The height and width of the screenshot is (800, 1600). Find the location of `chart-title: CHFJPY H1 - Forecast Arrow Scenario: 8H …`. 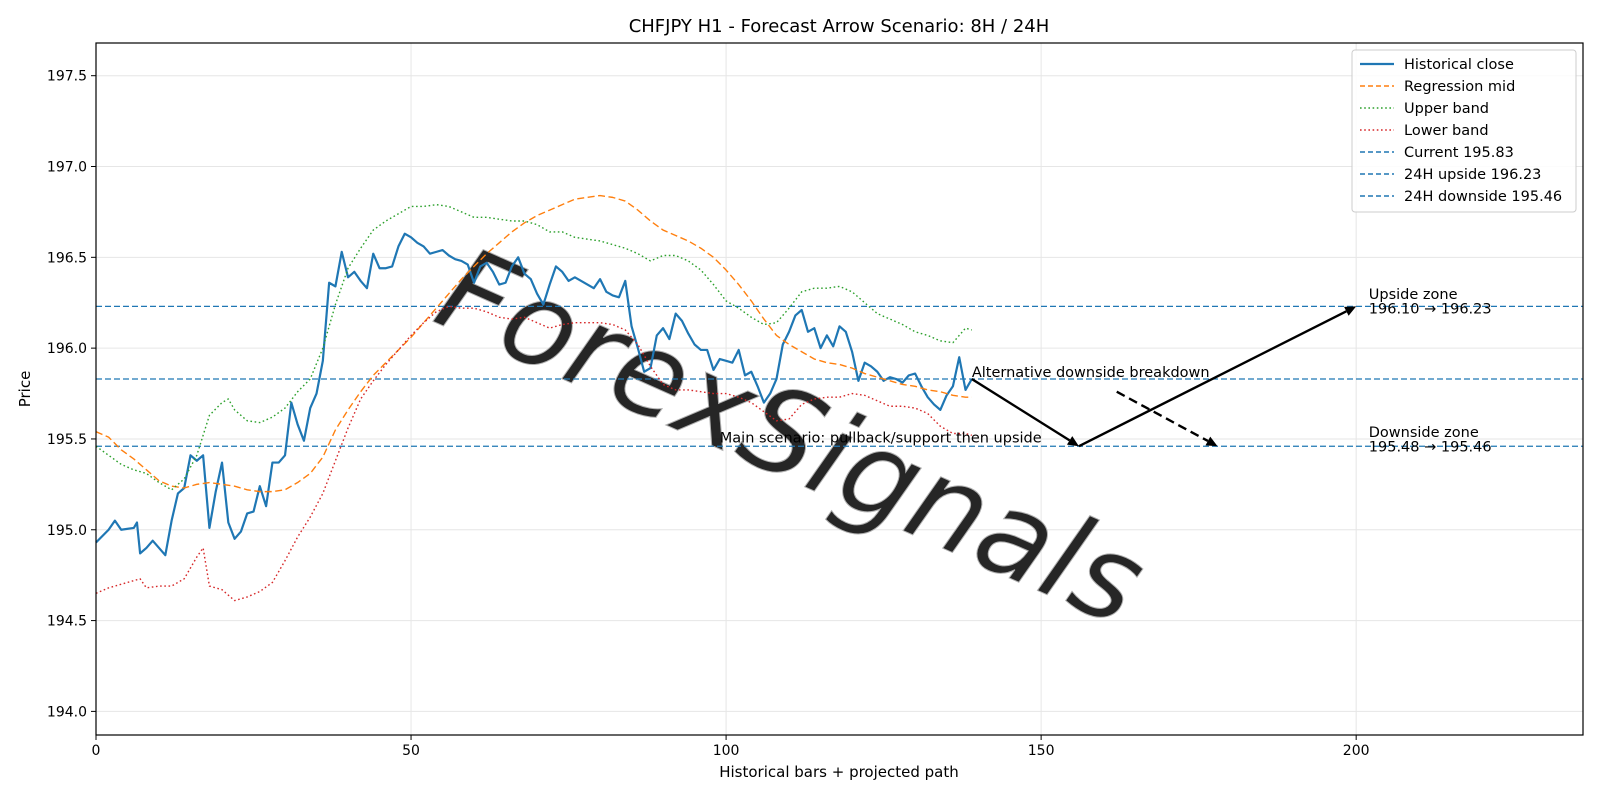

chart-title: CHFJPY H1 - Forecast Arrow Scenario: 8H … is located at coordinates (839, 26).